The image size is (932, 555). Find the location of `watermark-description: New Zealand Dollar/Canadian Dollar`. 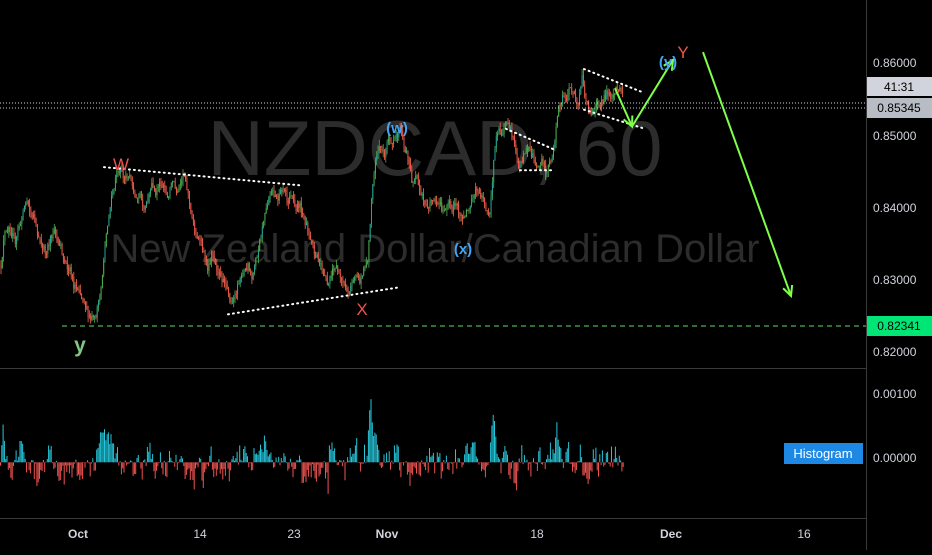

watermark-description: New Zealand Dollar/Canadian Dollar is located at coordinates (434, 249).